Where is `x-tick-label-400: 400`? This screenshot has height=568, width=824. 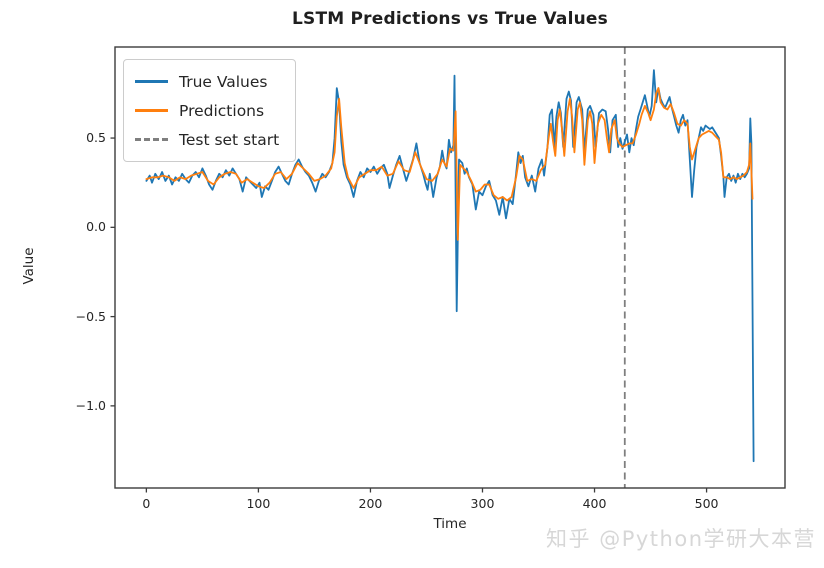
x-tick-label-400: 400 is located at coordinates (594, 503).